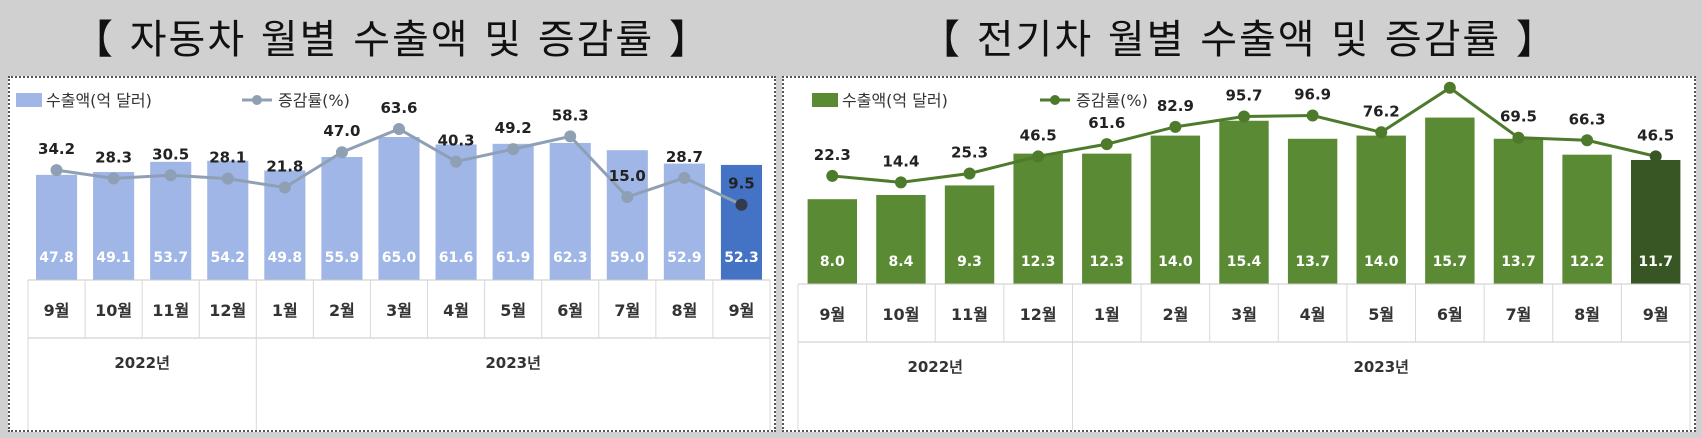  Describe the element at coordinates (513, 128) in the screenshot. I see `line-value-label-8: 49.2` at that location.